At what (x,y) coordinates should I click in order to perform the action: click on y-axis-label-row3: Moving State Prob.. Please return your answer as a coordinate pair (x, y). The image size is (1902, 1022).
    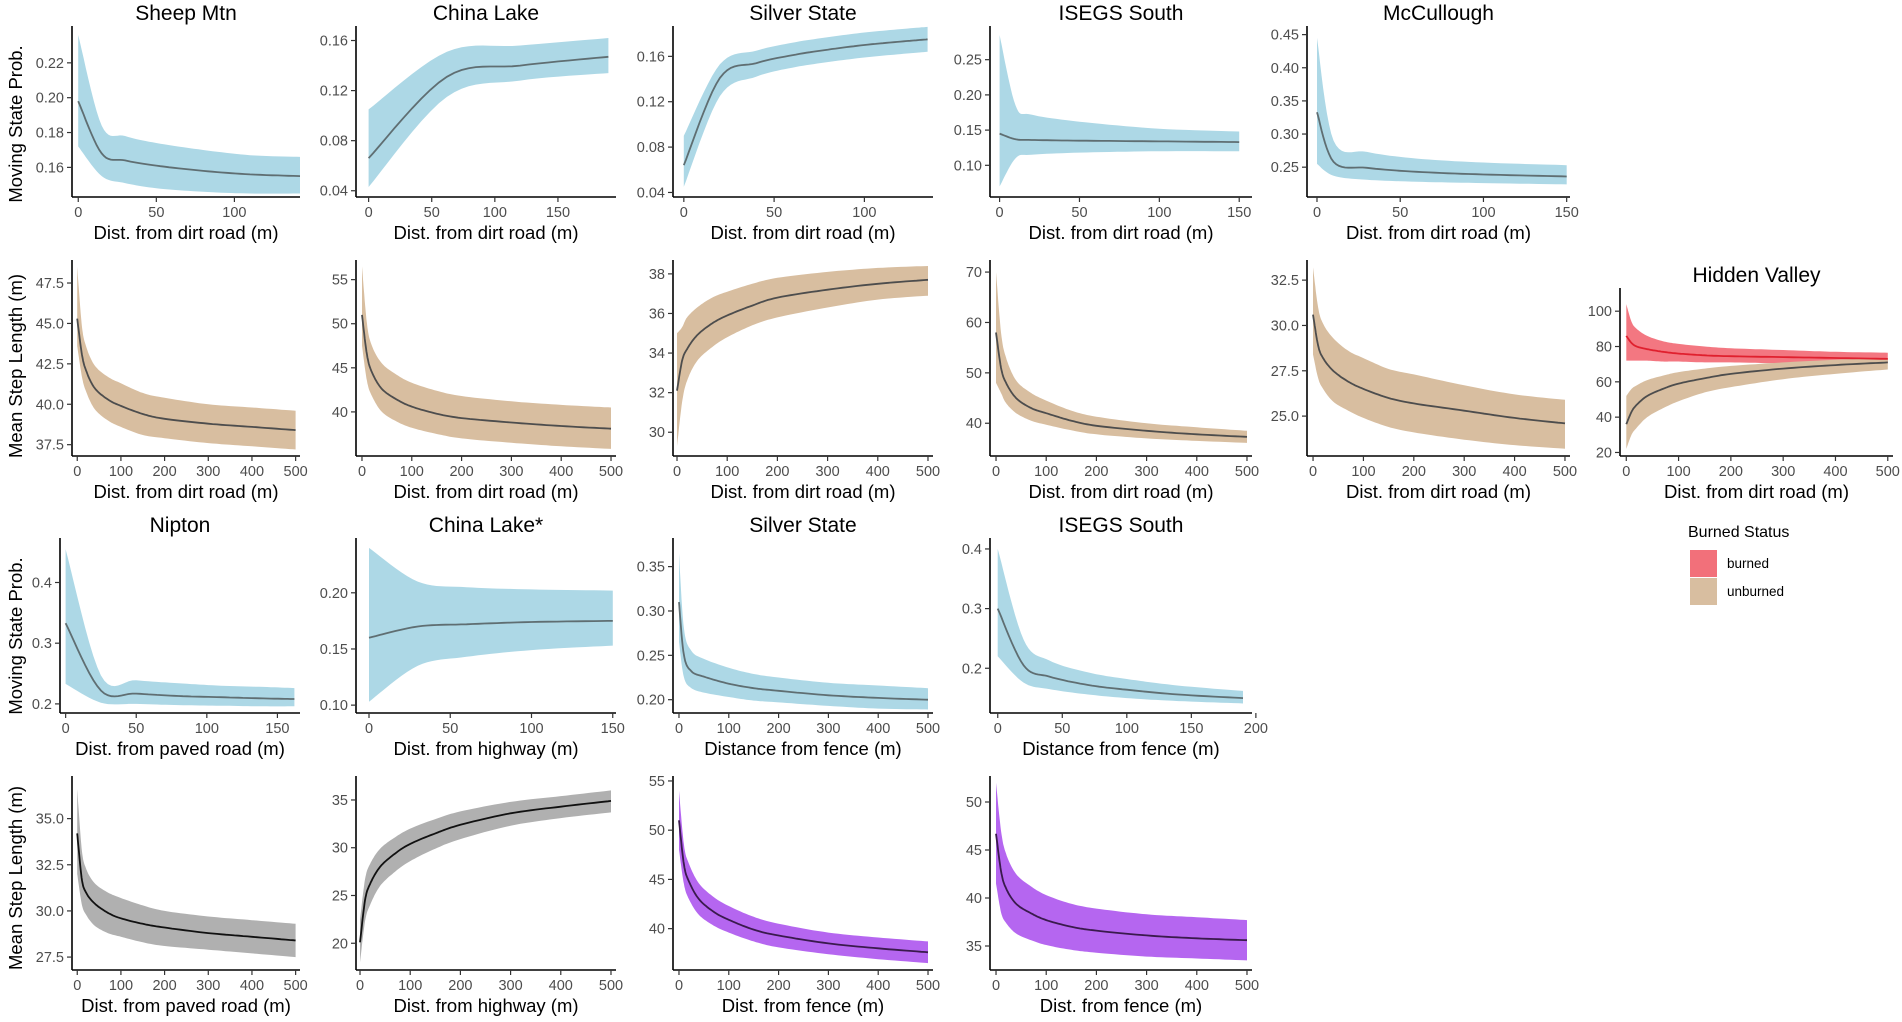
    Looking at the image, I should click on (15, 635).